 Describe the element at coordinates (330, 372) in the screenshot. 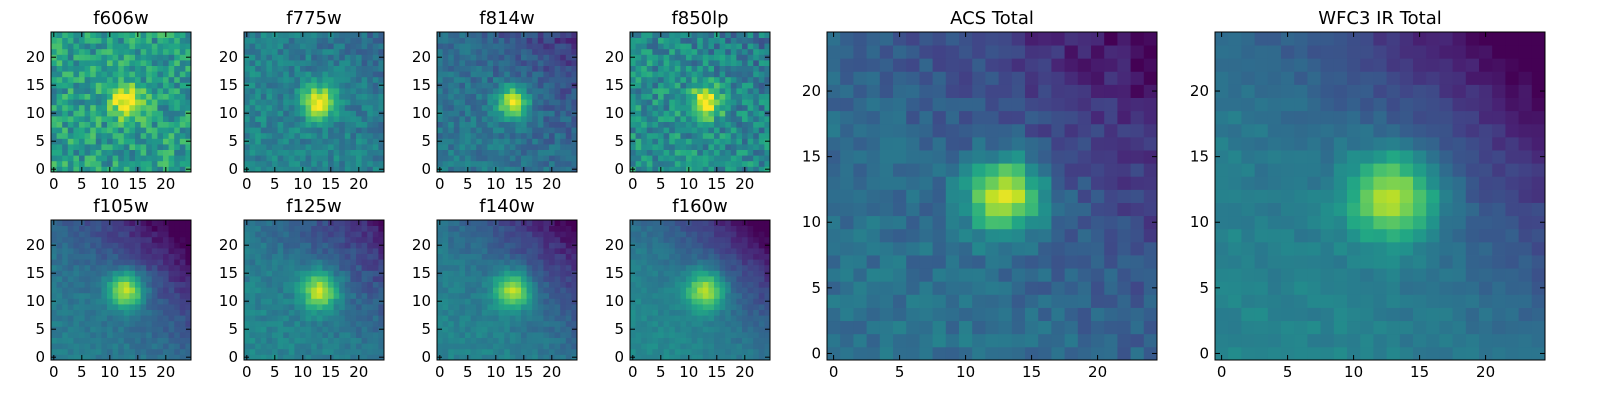

I see `x-tick-label: 15` at that location.